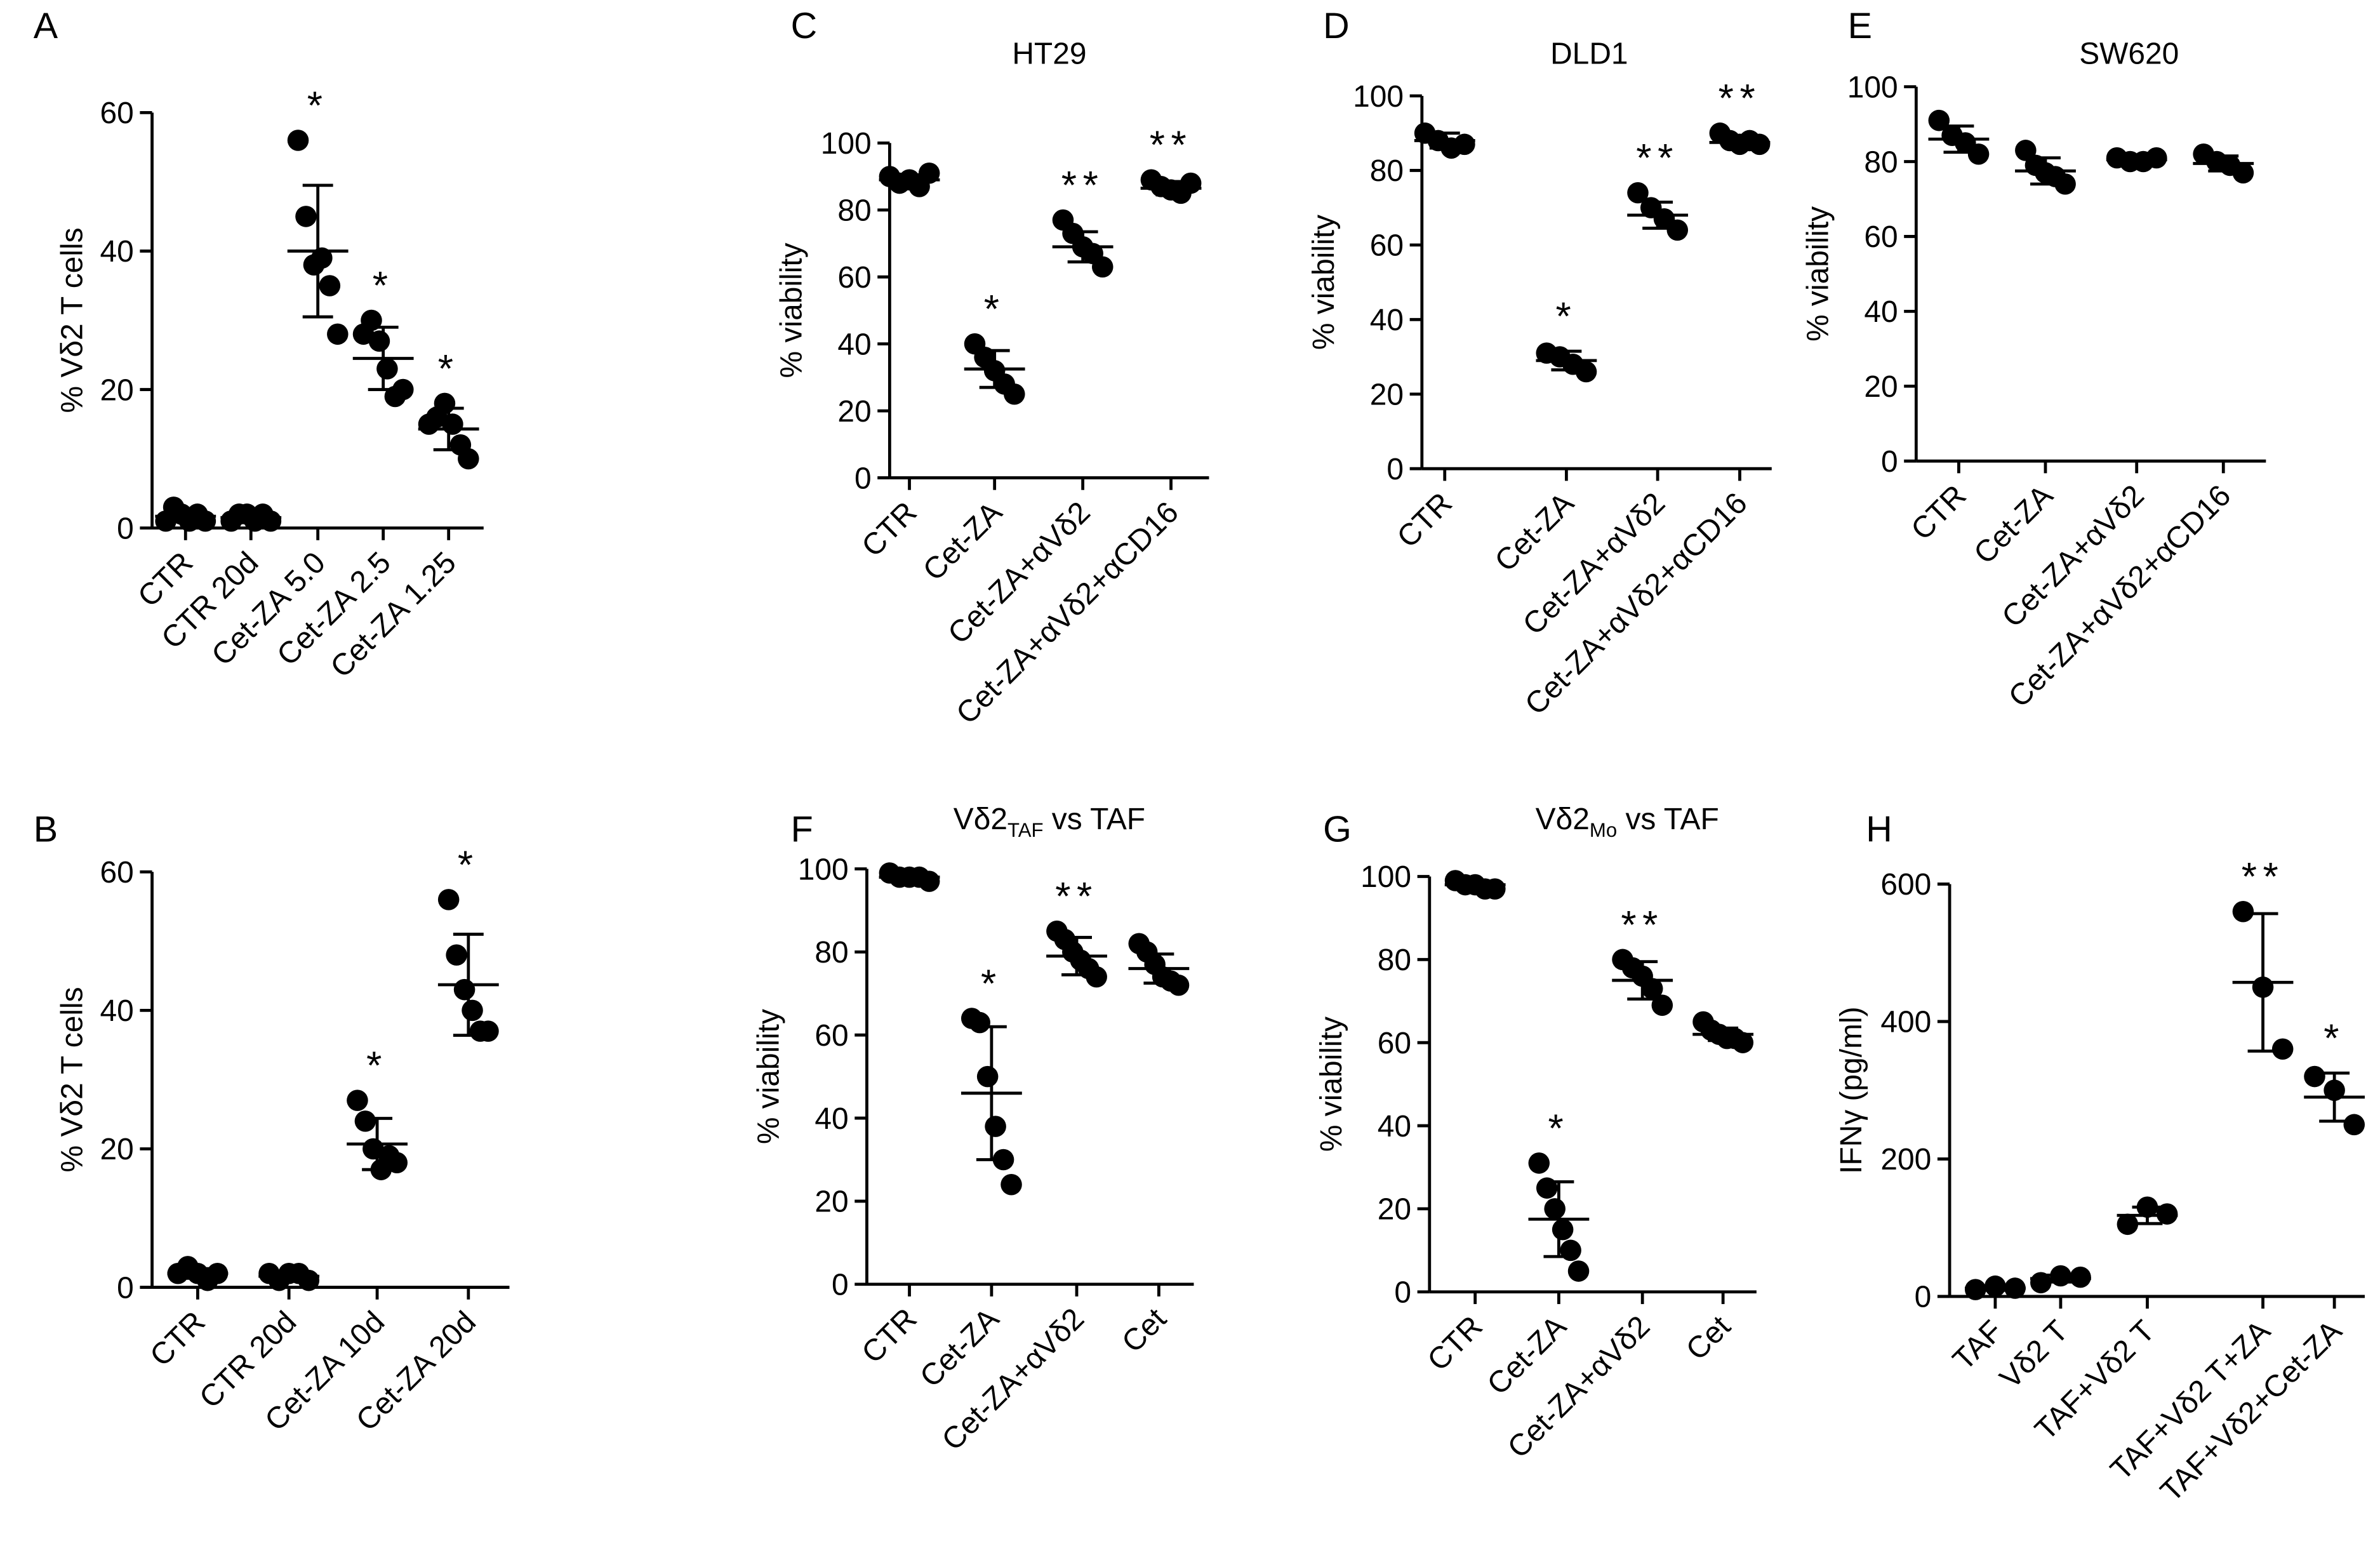  Describe the element at coordinates (802, 829) in the screenshot. I see `panel-label: F` at that location.